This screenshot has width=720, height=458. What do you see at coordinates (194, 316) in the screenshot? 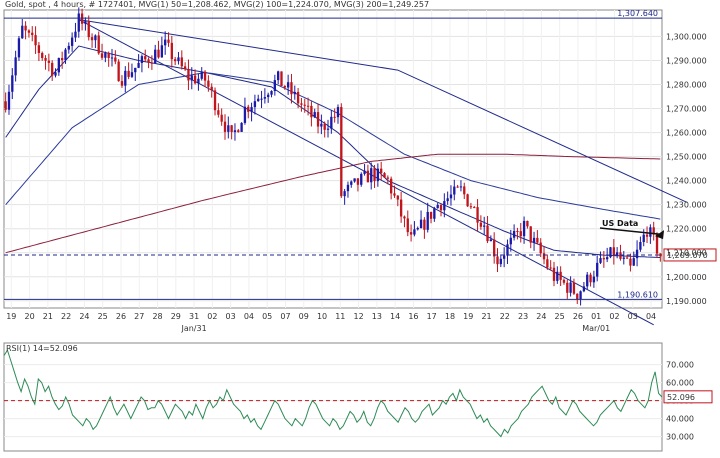
I see `x-tick-label: 31` at bounding box center [194, 316].